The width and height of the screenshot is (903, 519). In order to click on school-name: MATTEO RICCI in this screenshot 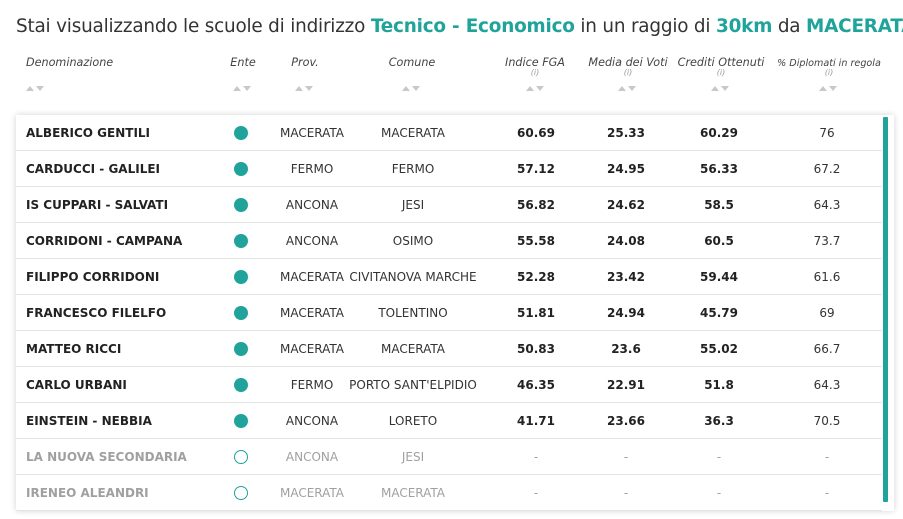, I will do `click(74, 349)`.